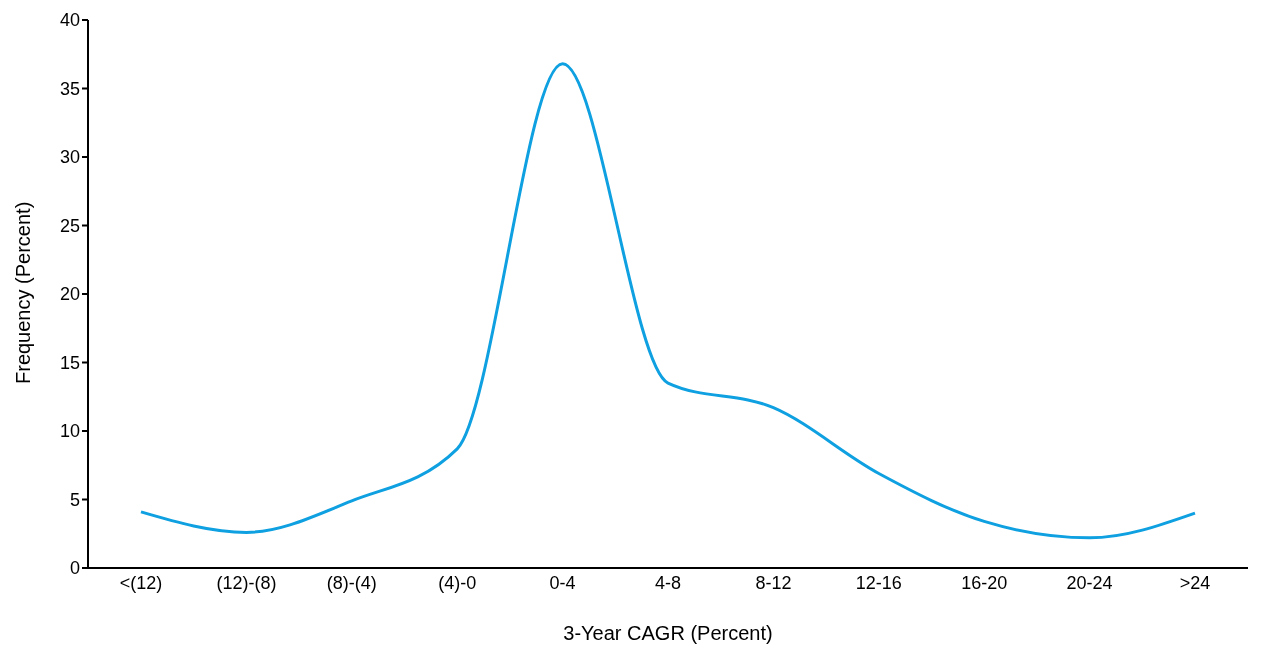  What do you see at coordinates (1089, 582) in the screenshot?
I see `x-tick-label: 20-24` at bounding box center [1089, 582].